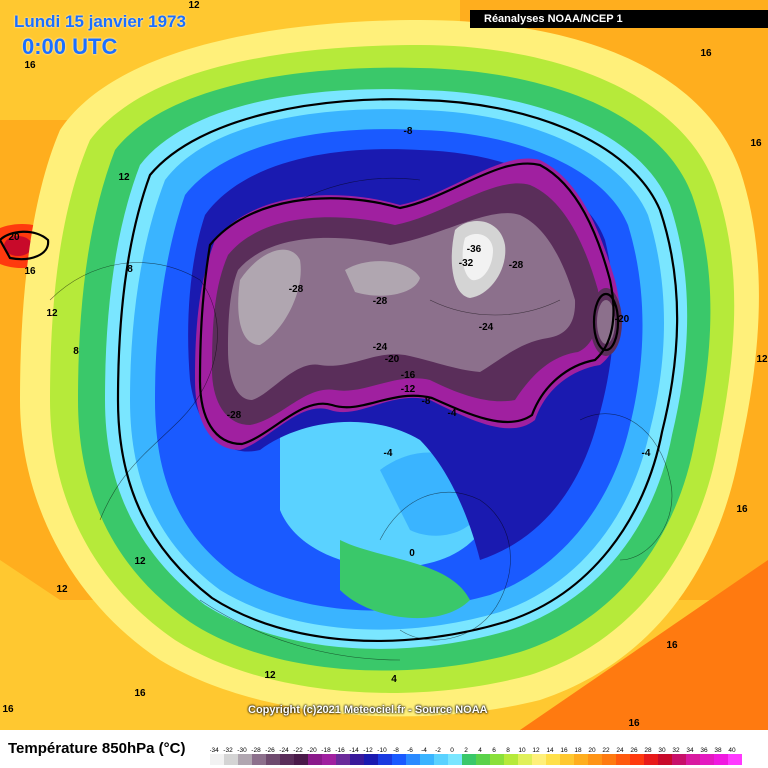 The height and width of the screenshot is (768, 768). What do you see at coordinates (732, 750) in the screenshot?
I see `scale-tick-label: 40` at bounding box center [732, 750].